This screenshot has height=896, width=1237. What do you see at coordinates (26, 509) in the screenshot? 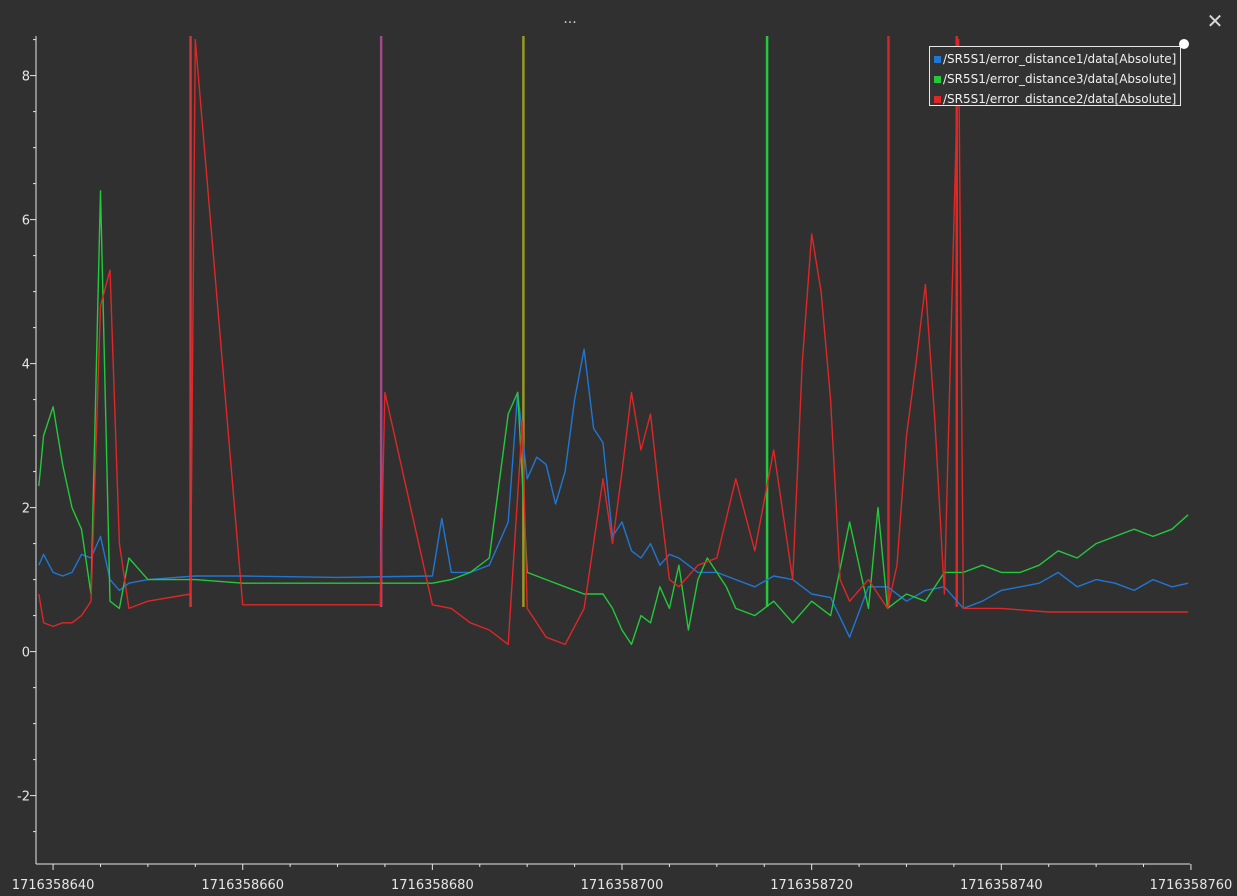
I see `y-tick-label: 2` at bounding box center [26, 509].